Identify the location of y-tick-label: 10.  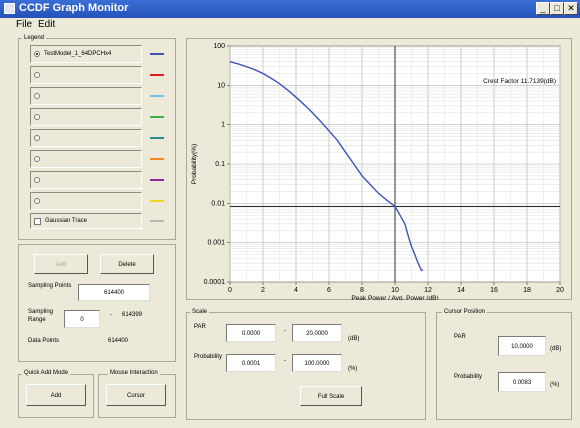
(221, 85).